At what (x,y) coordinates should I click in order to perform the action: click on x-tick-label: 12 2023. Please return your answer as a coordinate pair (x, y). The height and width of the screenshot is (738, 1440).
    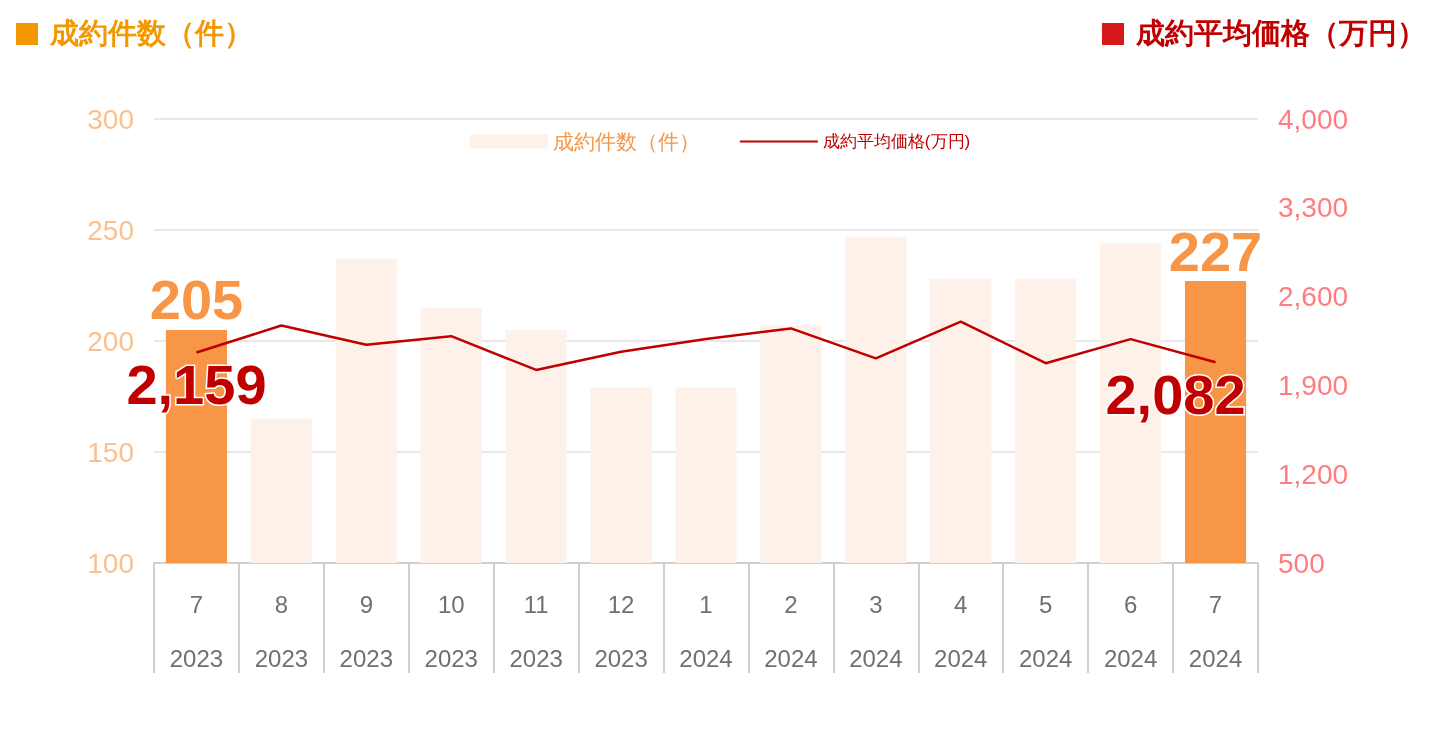
    Looking at the image, I should click on (621, 631).